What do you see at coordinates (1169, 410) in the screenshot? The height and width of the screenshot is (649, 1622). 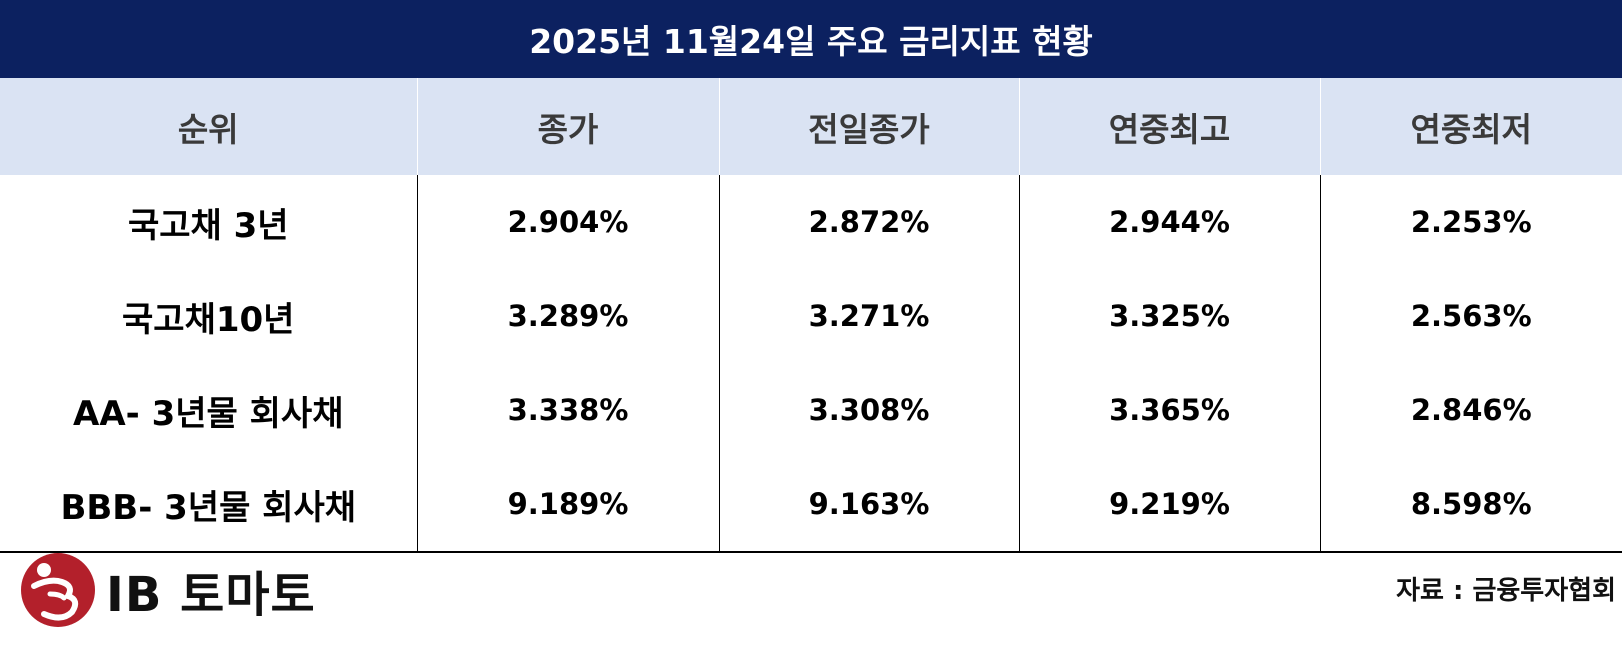 I see `rate-cell: 3.365%` at bounding box center [1169, 410].